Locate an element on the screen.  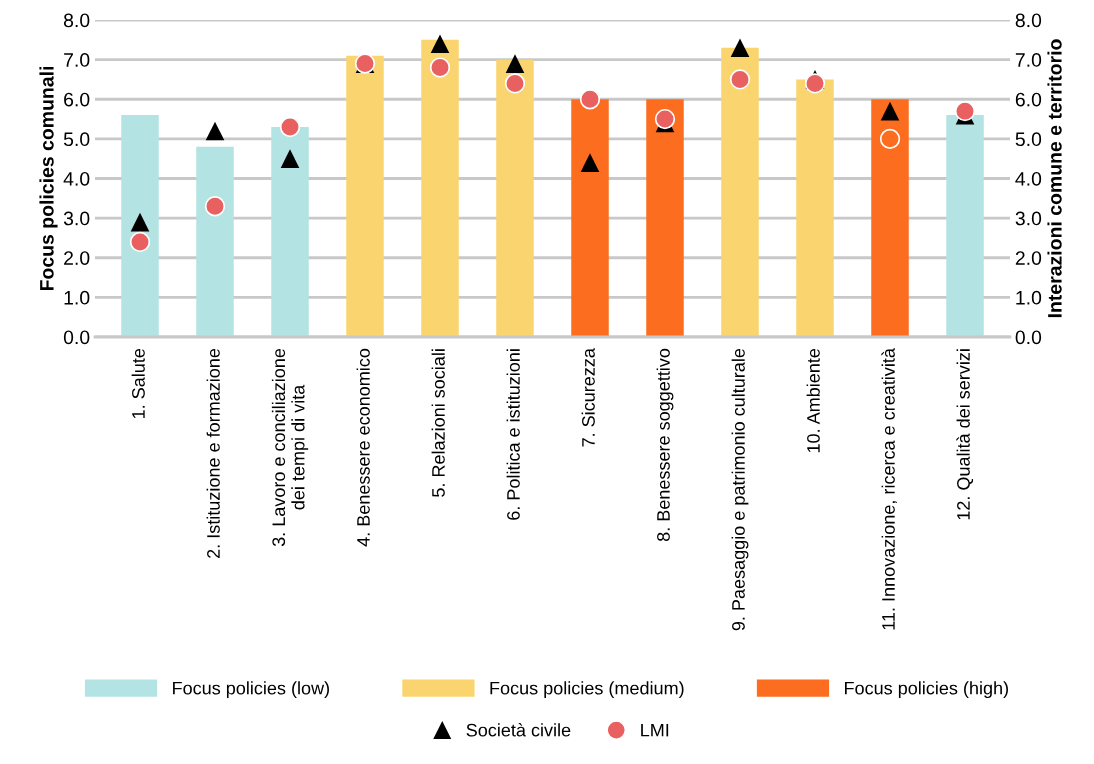
x-tick-label: 9. Paesaggio e patrimonio culturale is located at coordinates (740, 489).